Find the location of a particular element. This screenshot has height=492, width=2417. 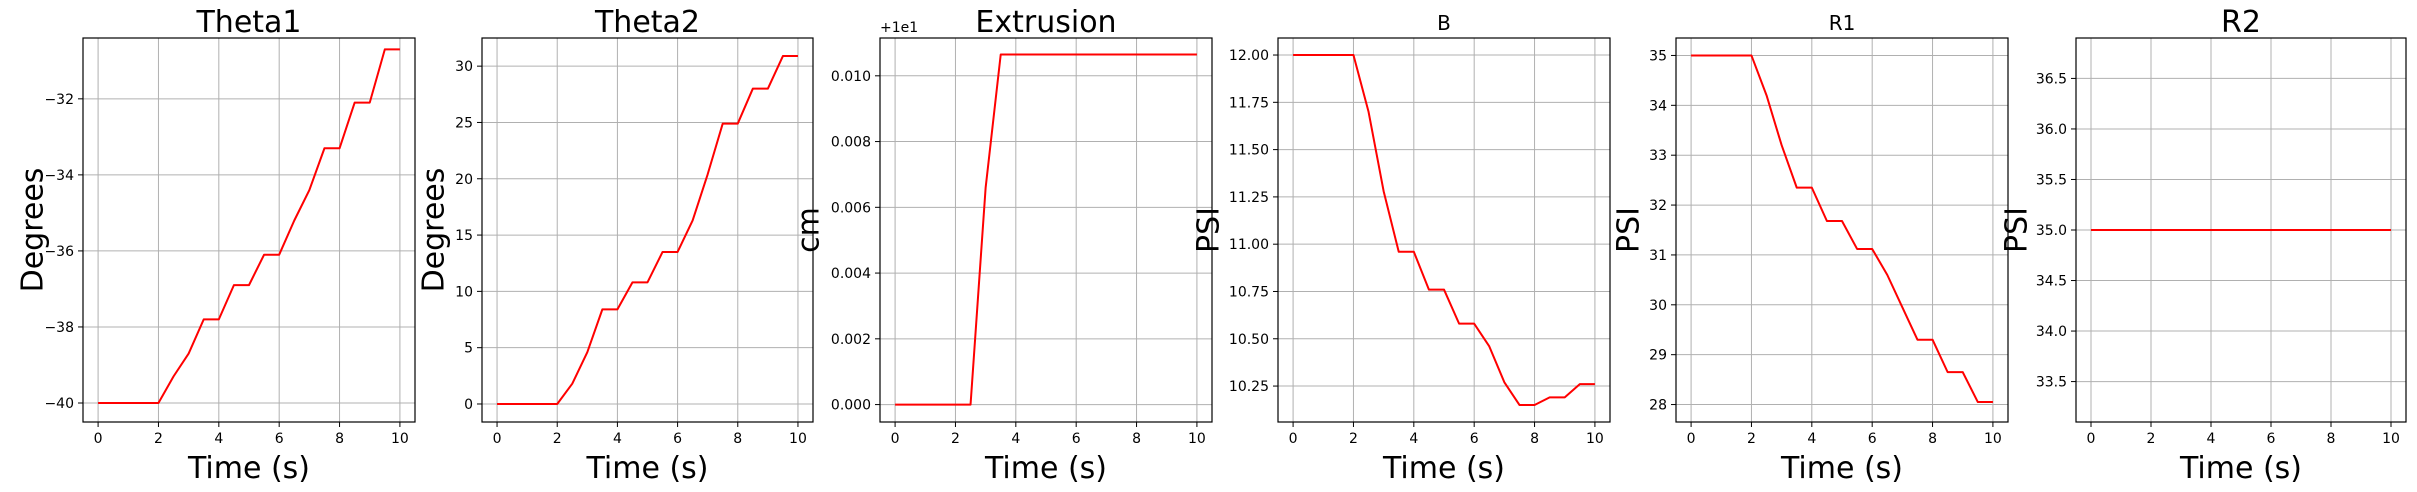

y-tick-label: 34.0 is located at coordinates (2051, 332).